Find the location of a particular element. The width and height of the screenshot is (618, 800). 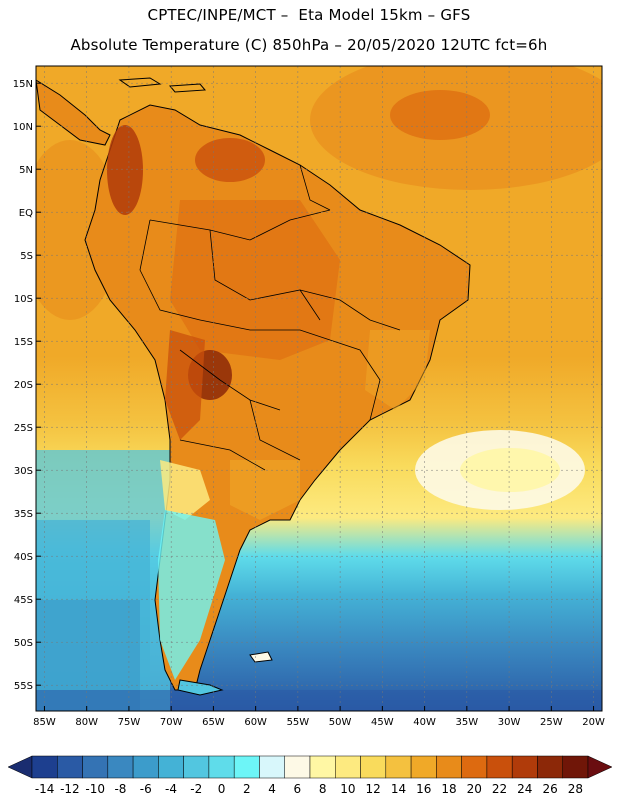

colorbar-label: 12 is located at coordinates (373, 789).